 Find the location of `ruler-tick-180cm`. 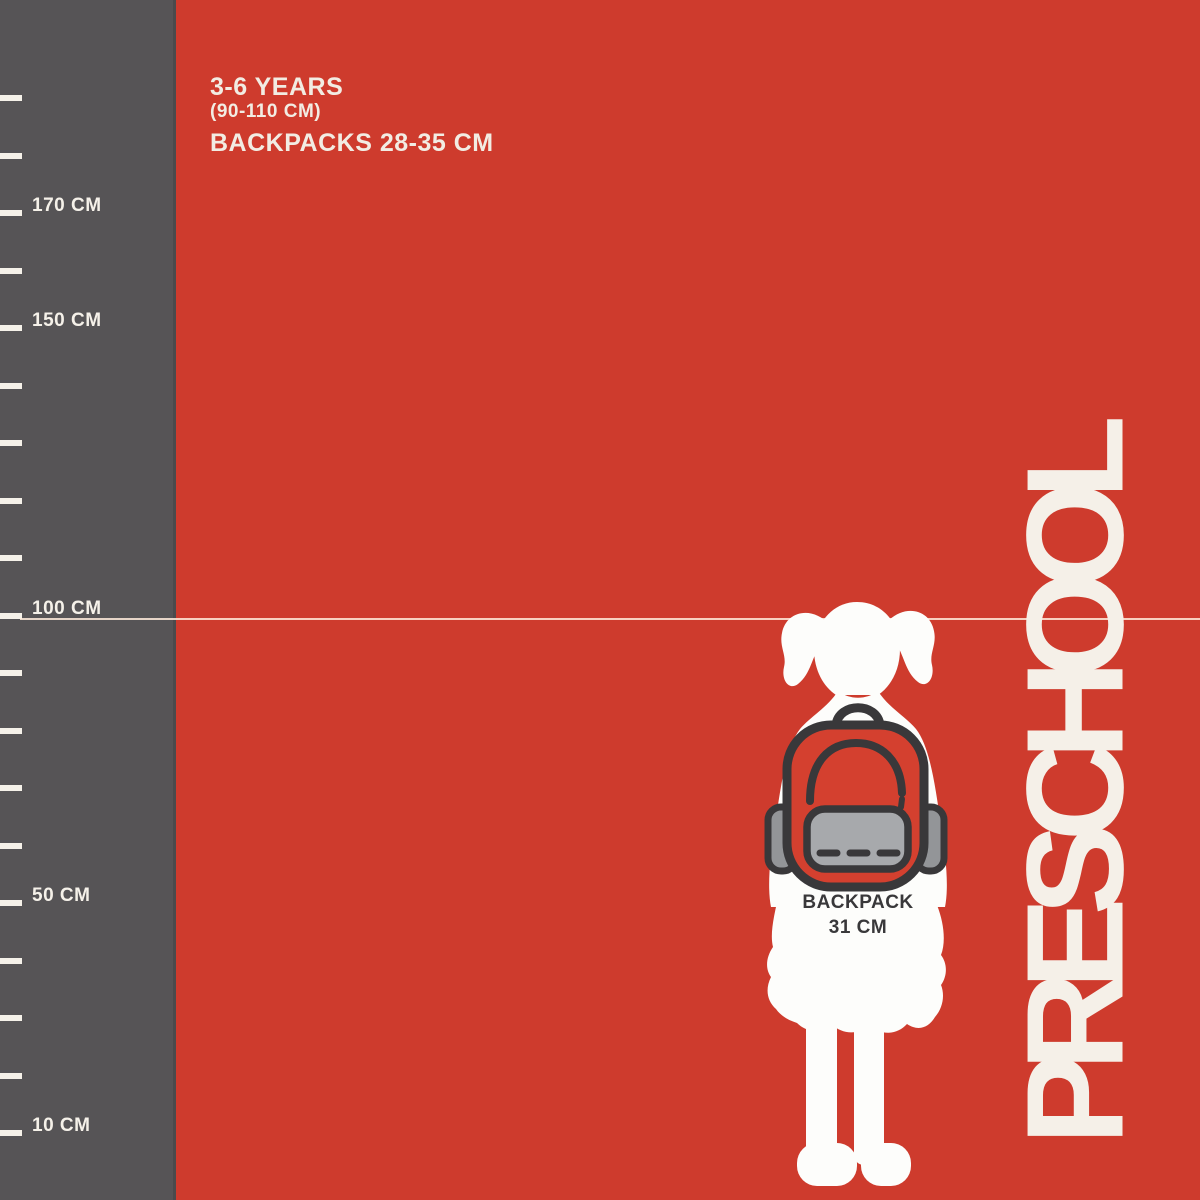

ruler-tick-180cm is located at coordinates (11, 155).